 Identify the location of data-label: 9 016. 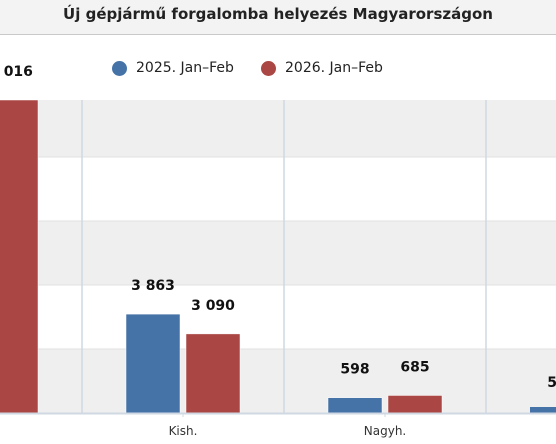
(16, 72).